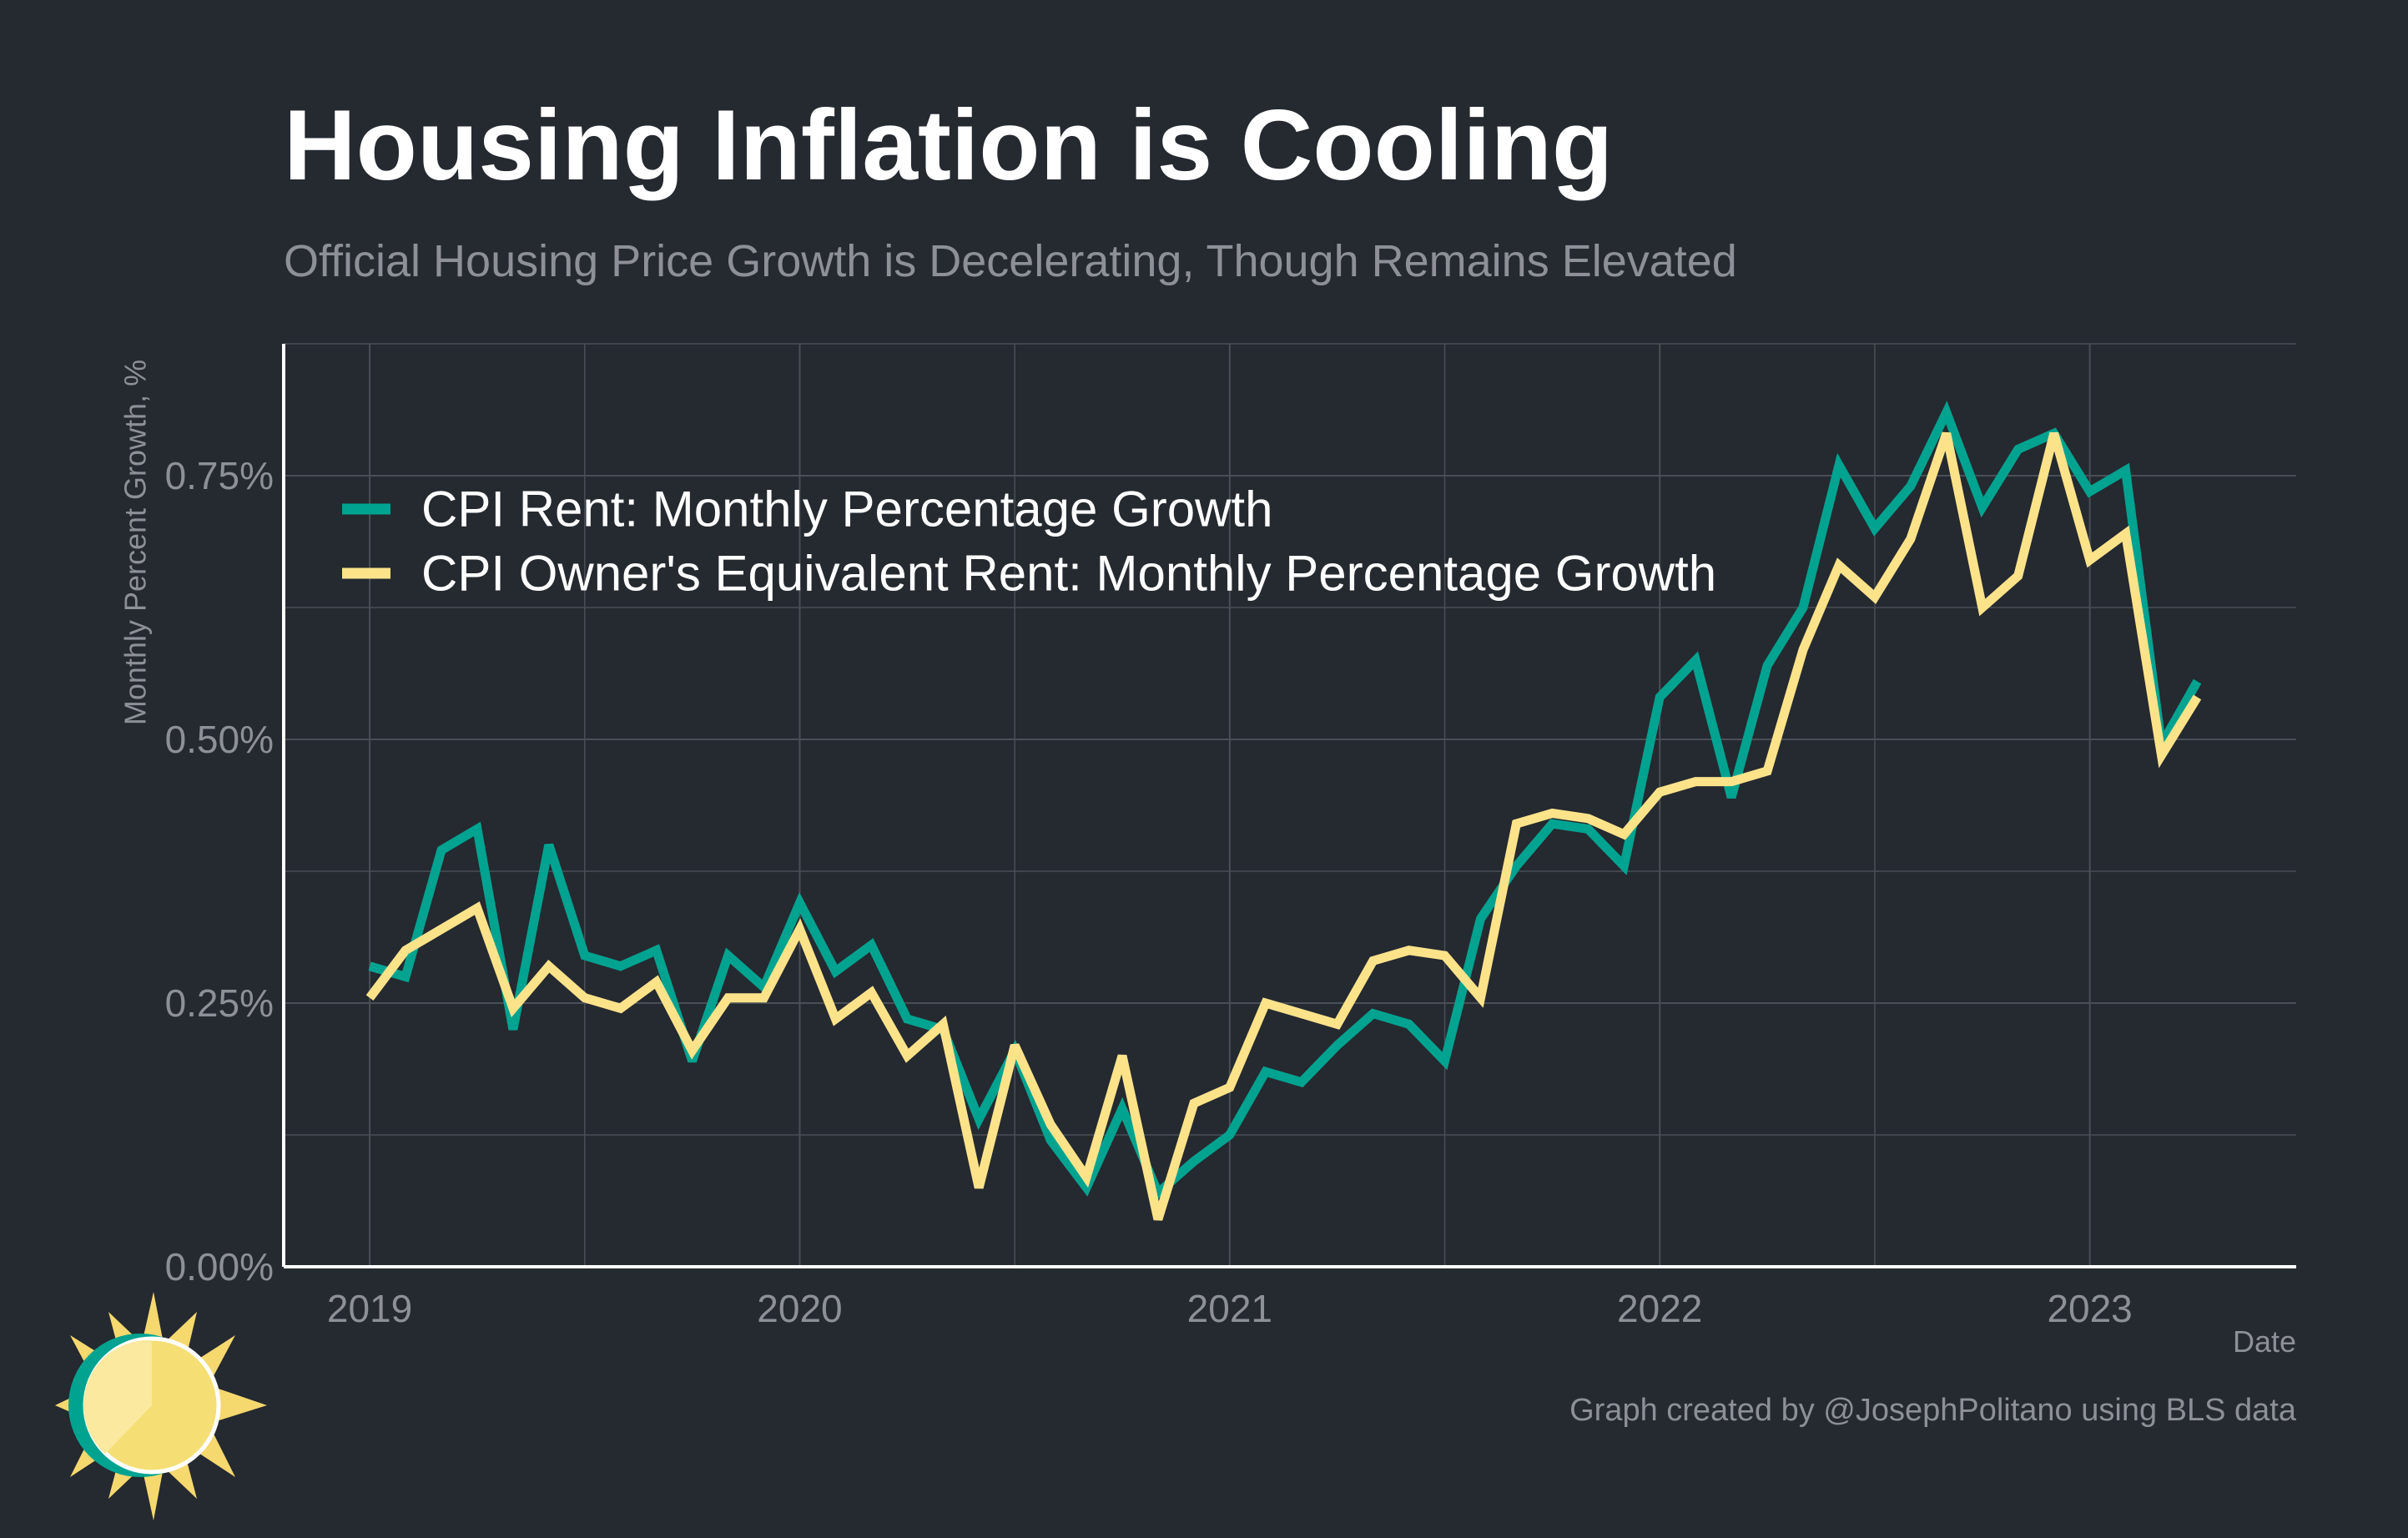 This screenshot has height=1538, width=2408. What do you see at coordinates (135, 542) in the screenshot?
I see `y-axis-title: Monthly Percent Growth, %` at bounding box center [135, 542].